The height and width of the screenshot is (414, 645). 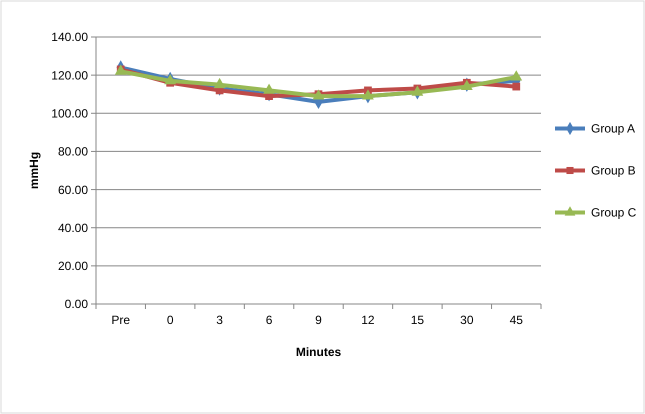 What do you see at coordinates (170, 320) in the screenshot?
I see `x-tick-label: 0` at bounding box center [170, 320].